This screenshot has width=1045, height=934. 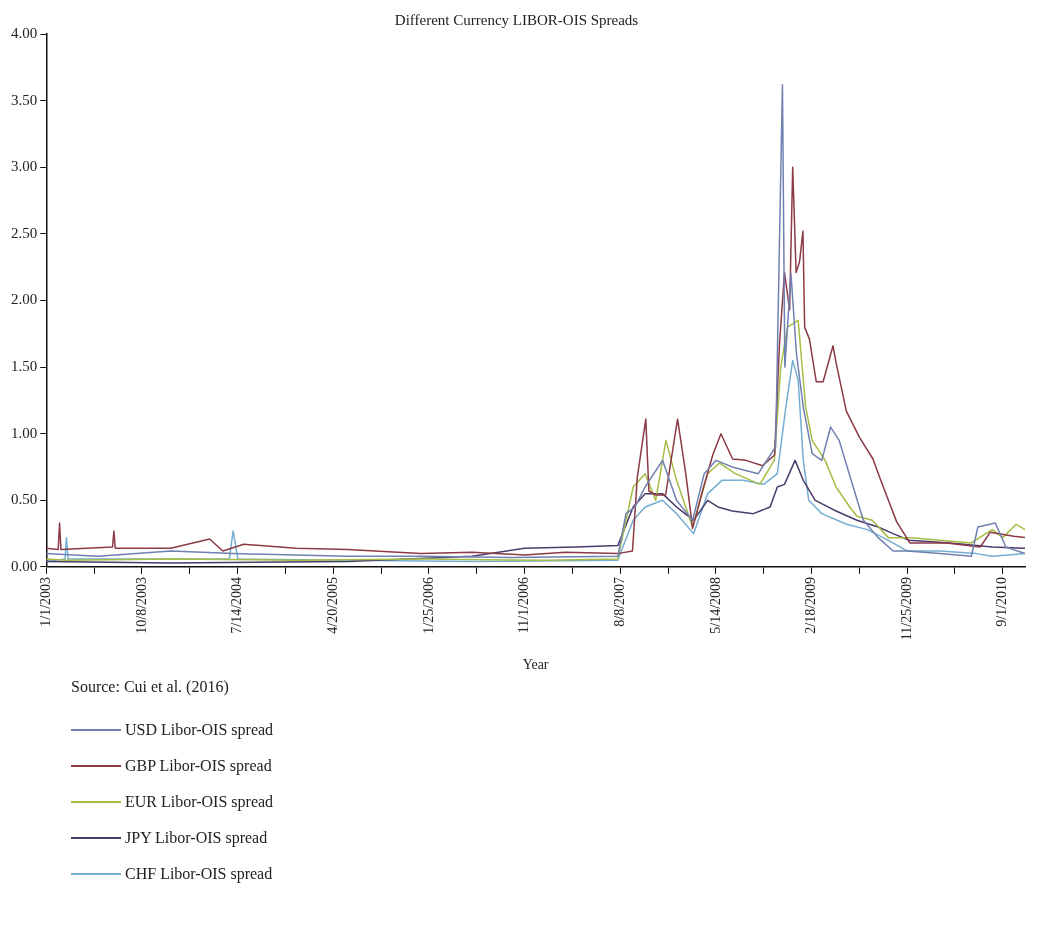 I want to click on y-tick-label: 0.50, so click(x=24, y=499).